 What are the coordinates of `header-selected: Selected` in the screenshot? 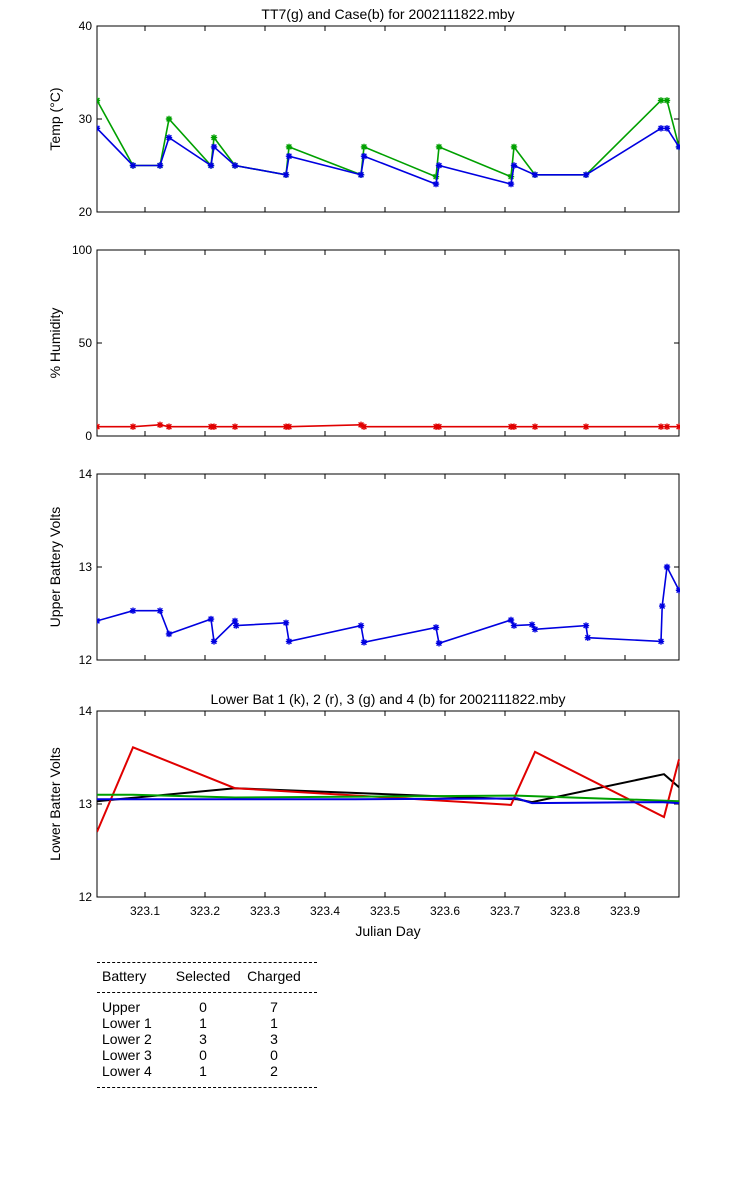 It's located at (203, 976).